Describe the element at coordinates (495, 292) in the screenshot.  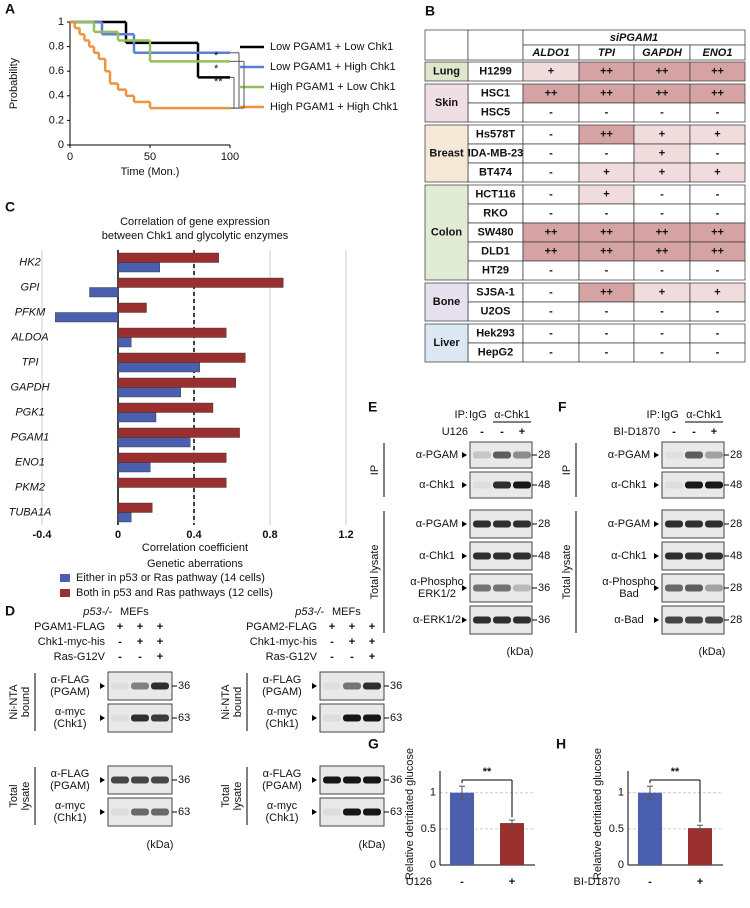
I see `cell-line: SJSA-1` at that location.